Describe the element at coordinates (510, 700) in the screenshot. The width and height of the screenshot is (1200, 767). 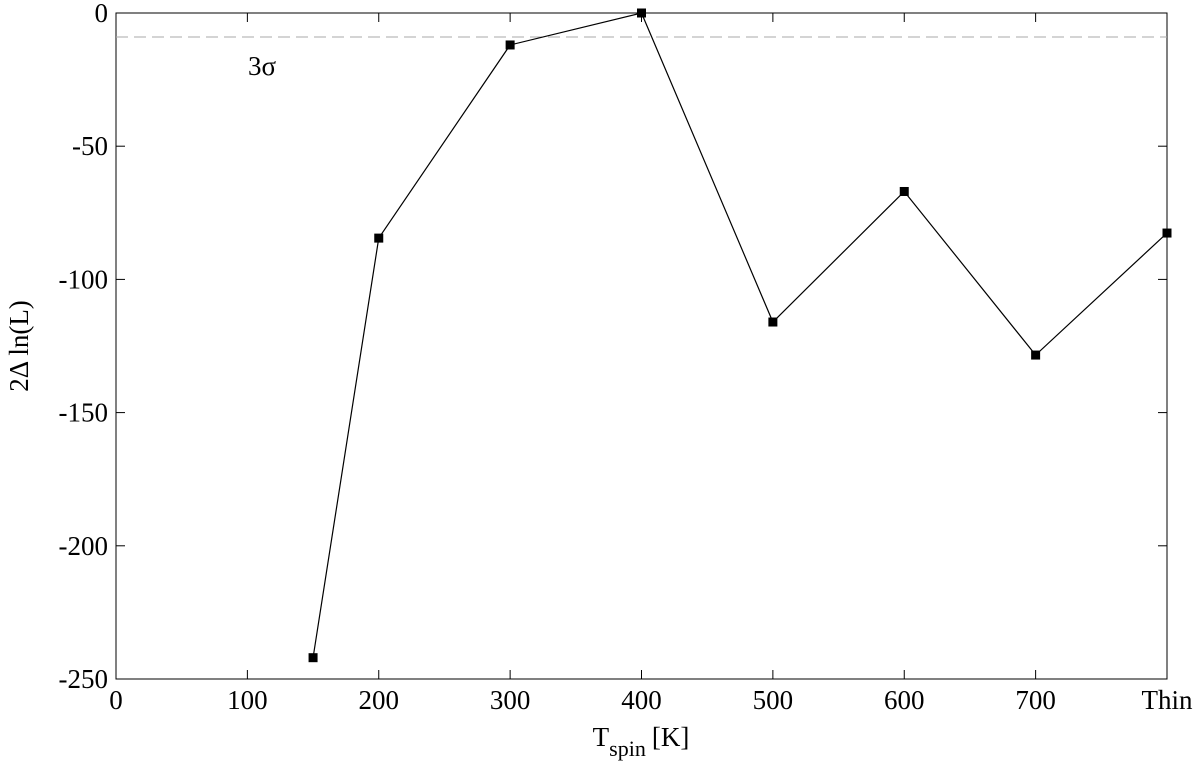
I see `x-tick-label: 300` at that location.